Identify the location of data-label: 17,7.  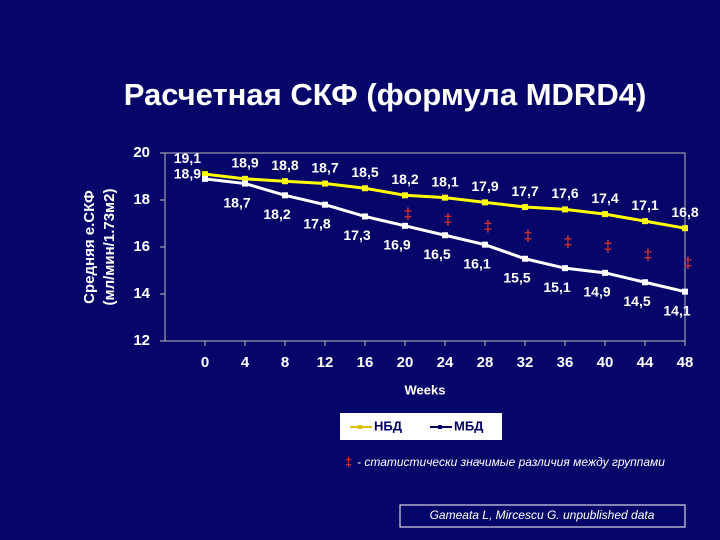
(524, 191).